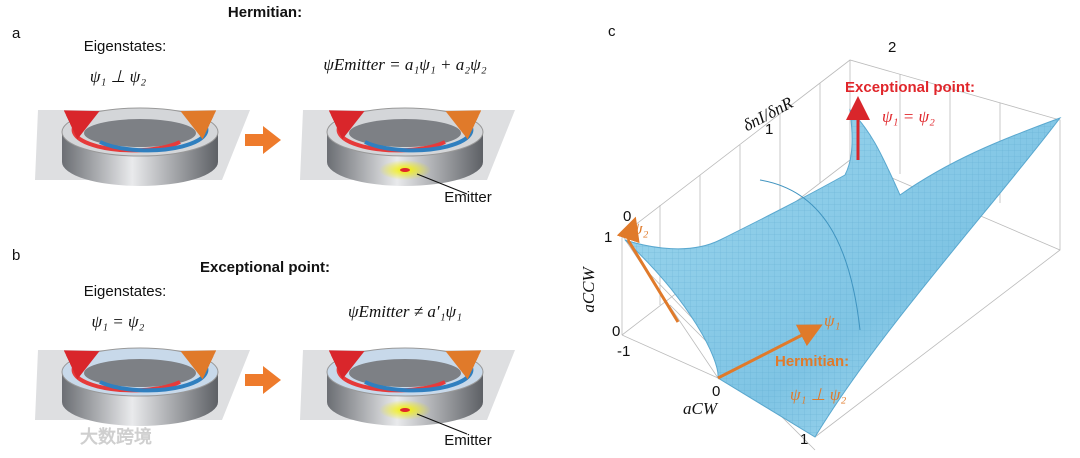 The image size is (1080, 458). I want to click on depth-tick: 2, so click(892, 47).